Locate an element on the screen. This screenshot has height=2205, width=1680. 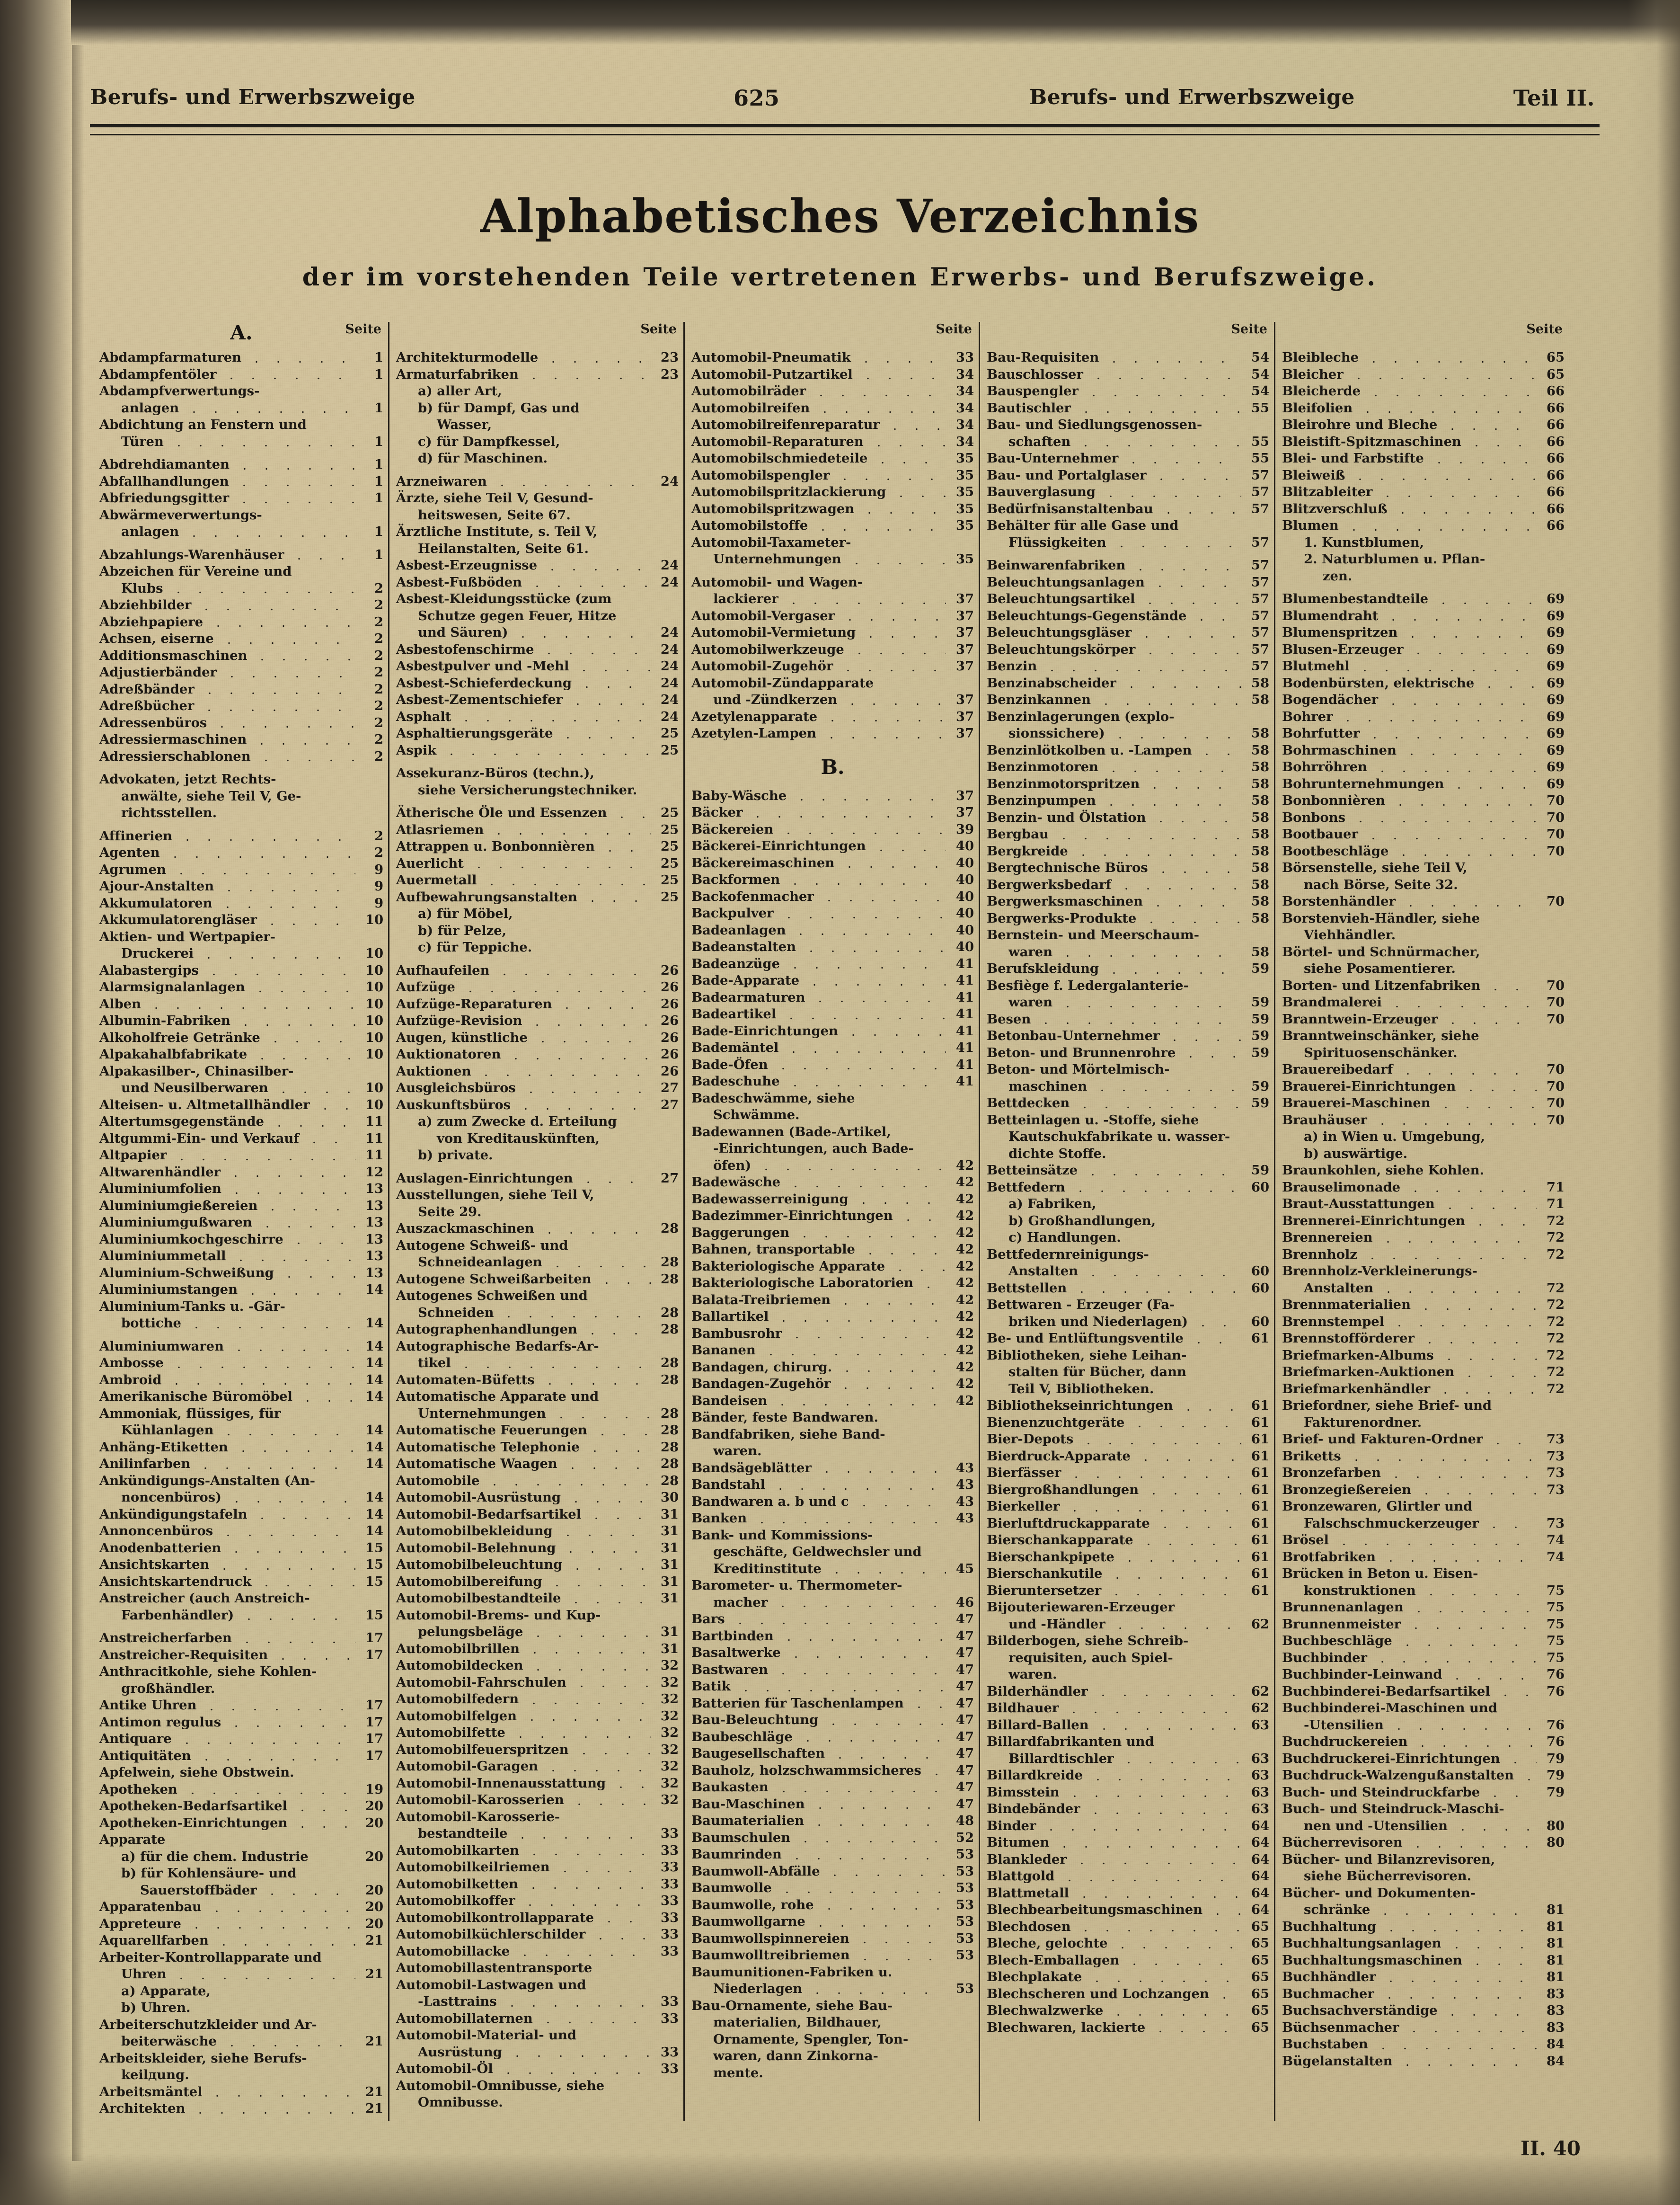
index-entry: Bänder, feste Bandwaren. is located at coordinates (832, 1417).